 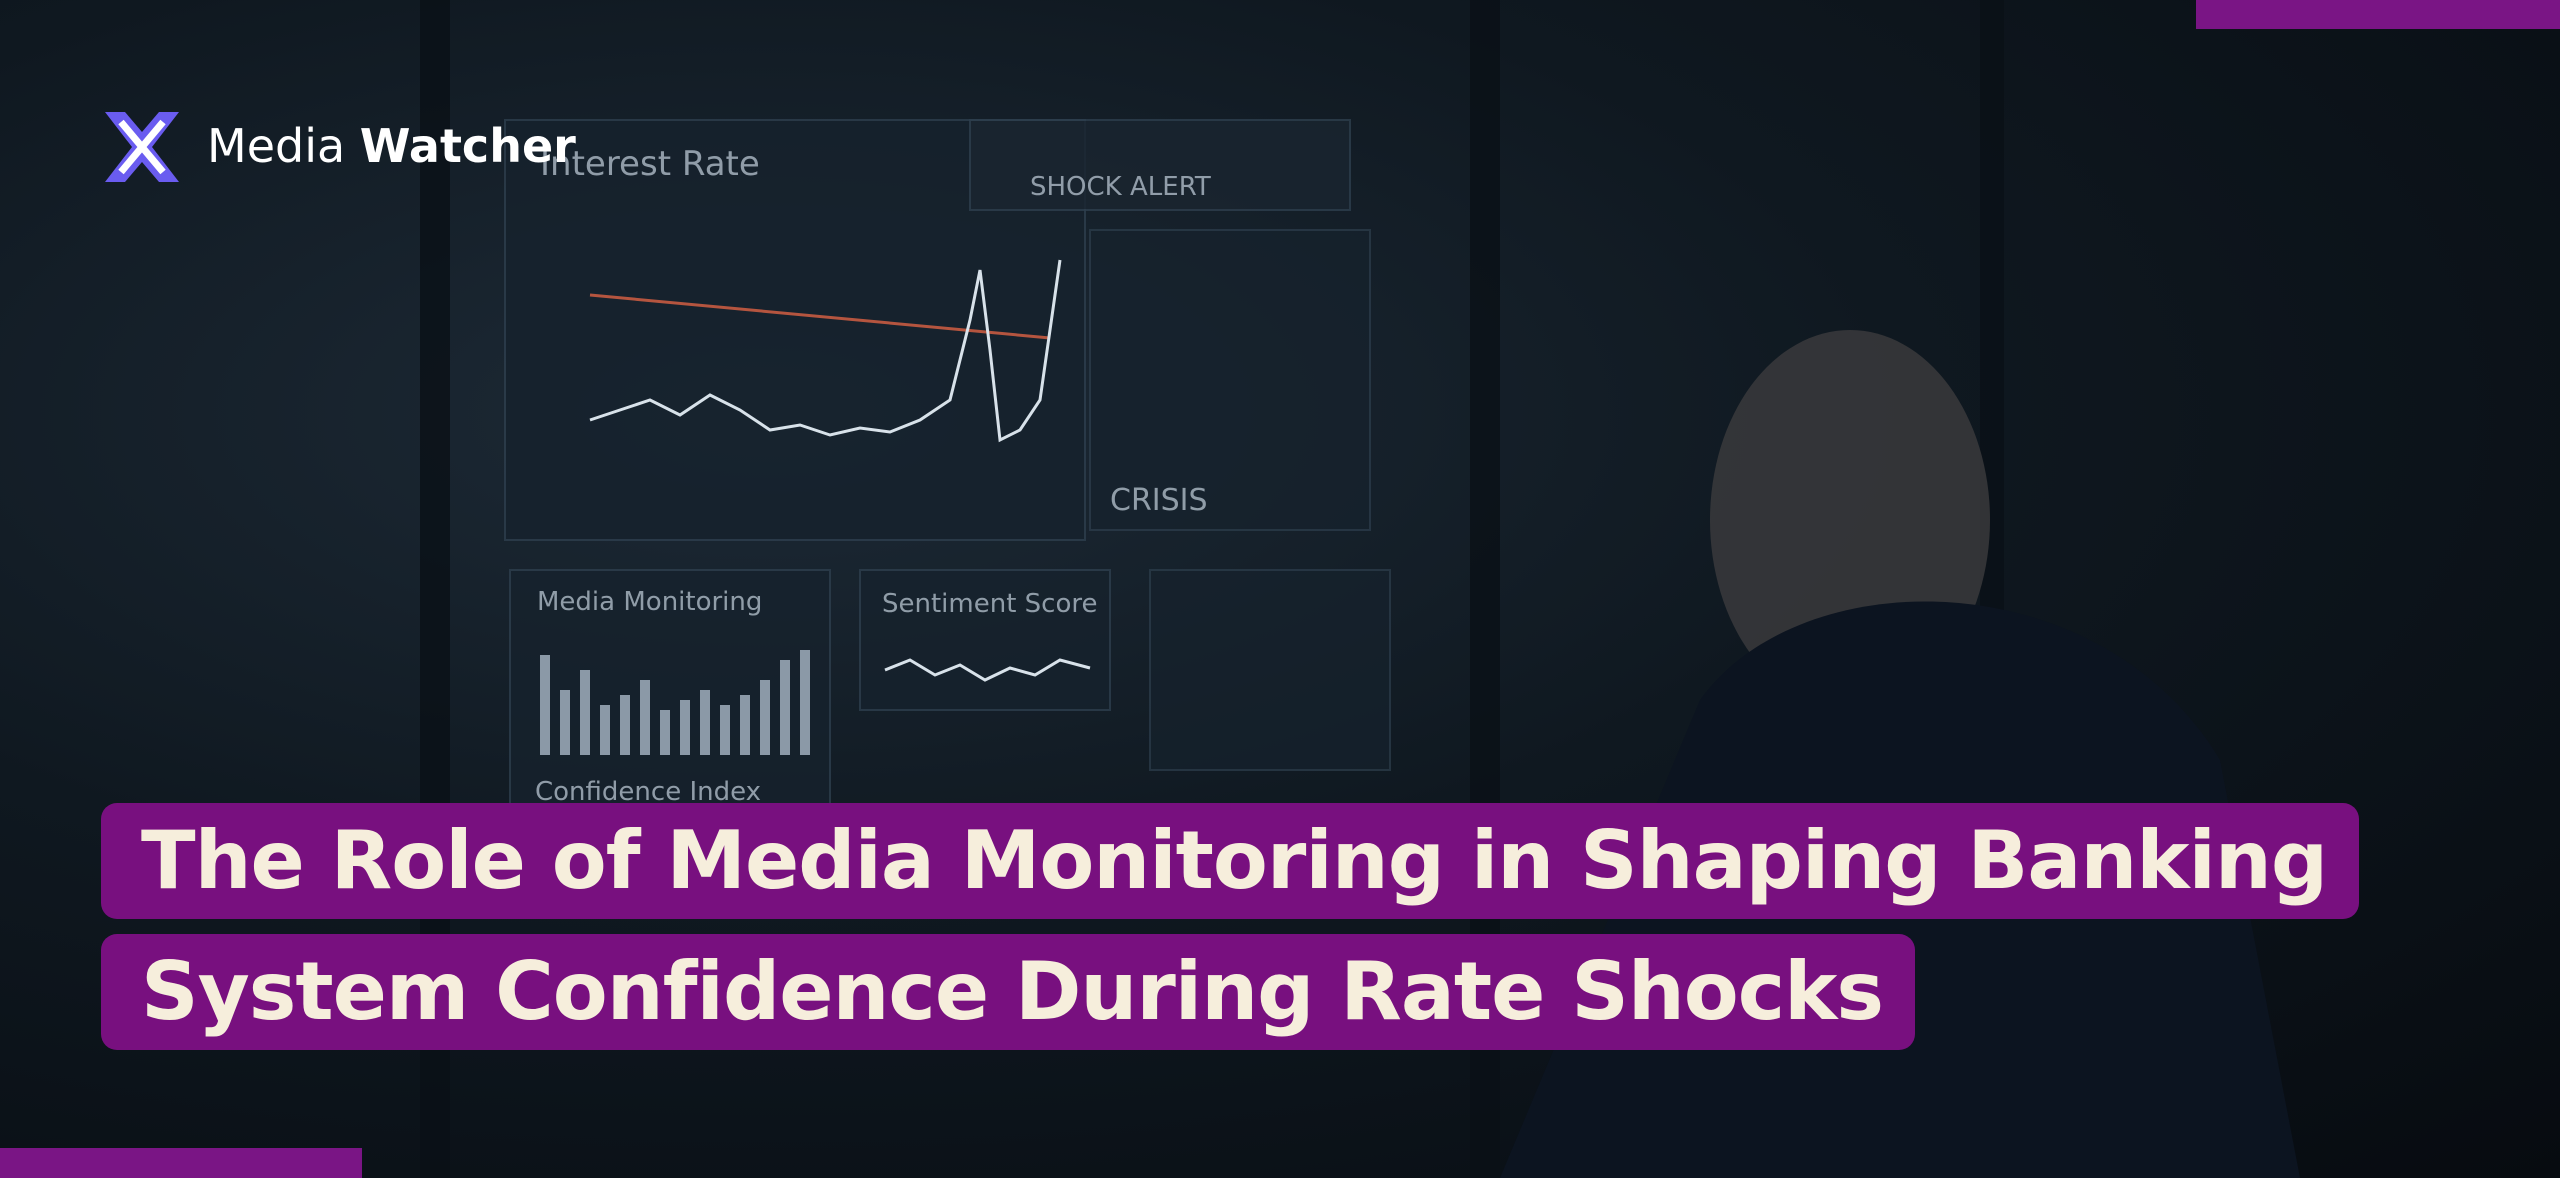 I want to click on logo-name: Media, so click(x=276, y=146).